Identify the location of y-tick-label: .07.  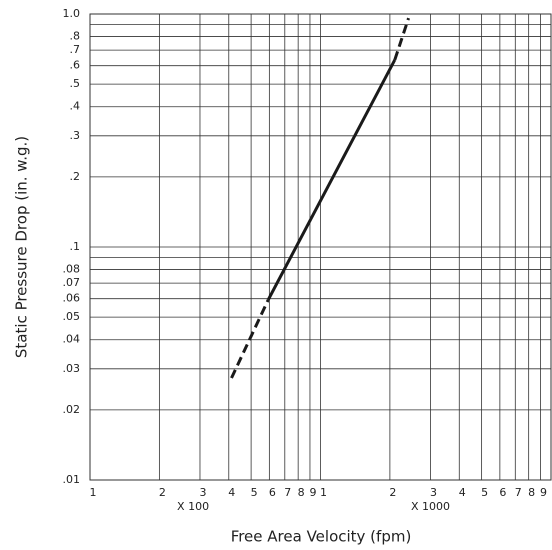
(72, 282).